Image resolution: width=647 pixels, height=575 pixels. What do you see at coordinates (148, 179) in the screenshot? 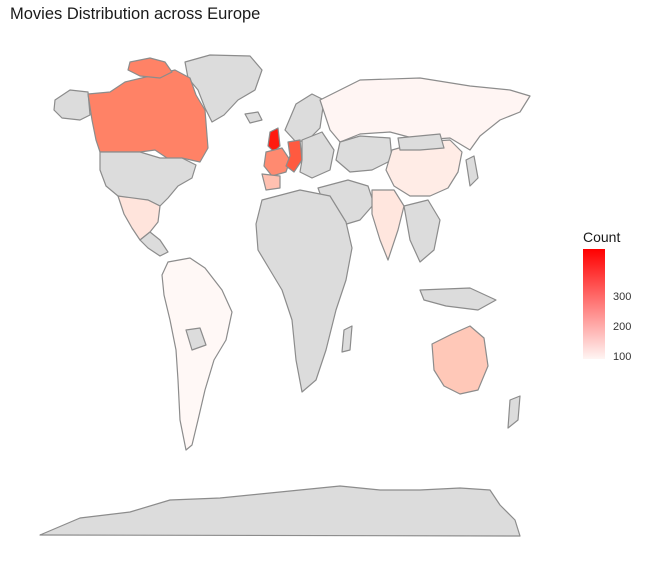
I see `region-usa` at bounding box center [148, 179].